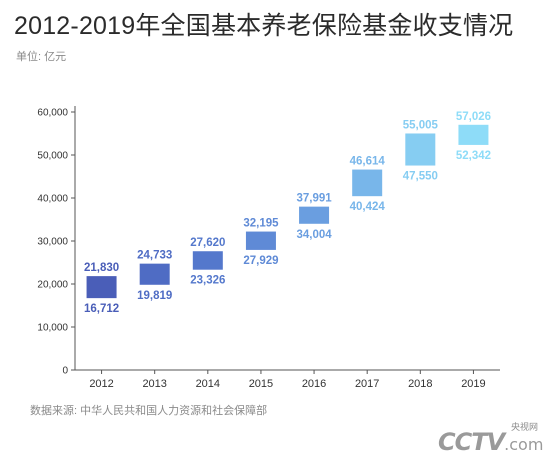 This screenshot has height=462, width=550. I want to click on x-tick-label: 2015, so click(261, 384).